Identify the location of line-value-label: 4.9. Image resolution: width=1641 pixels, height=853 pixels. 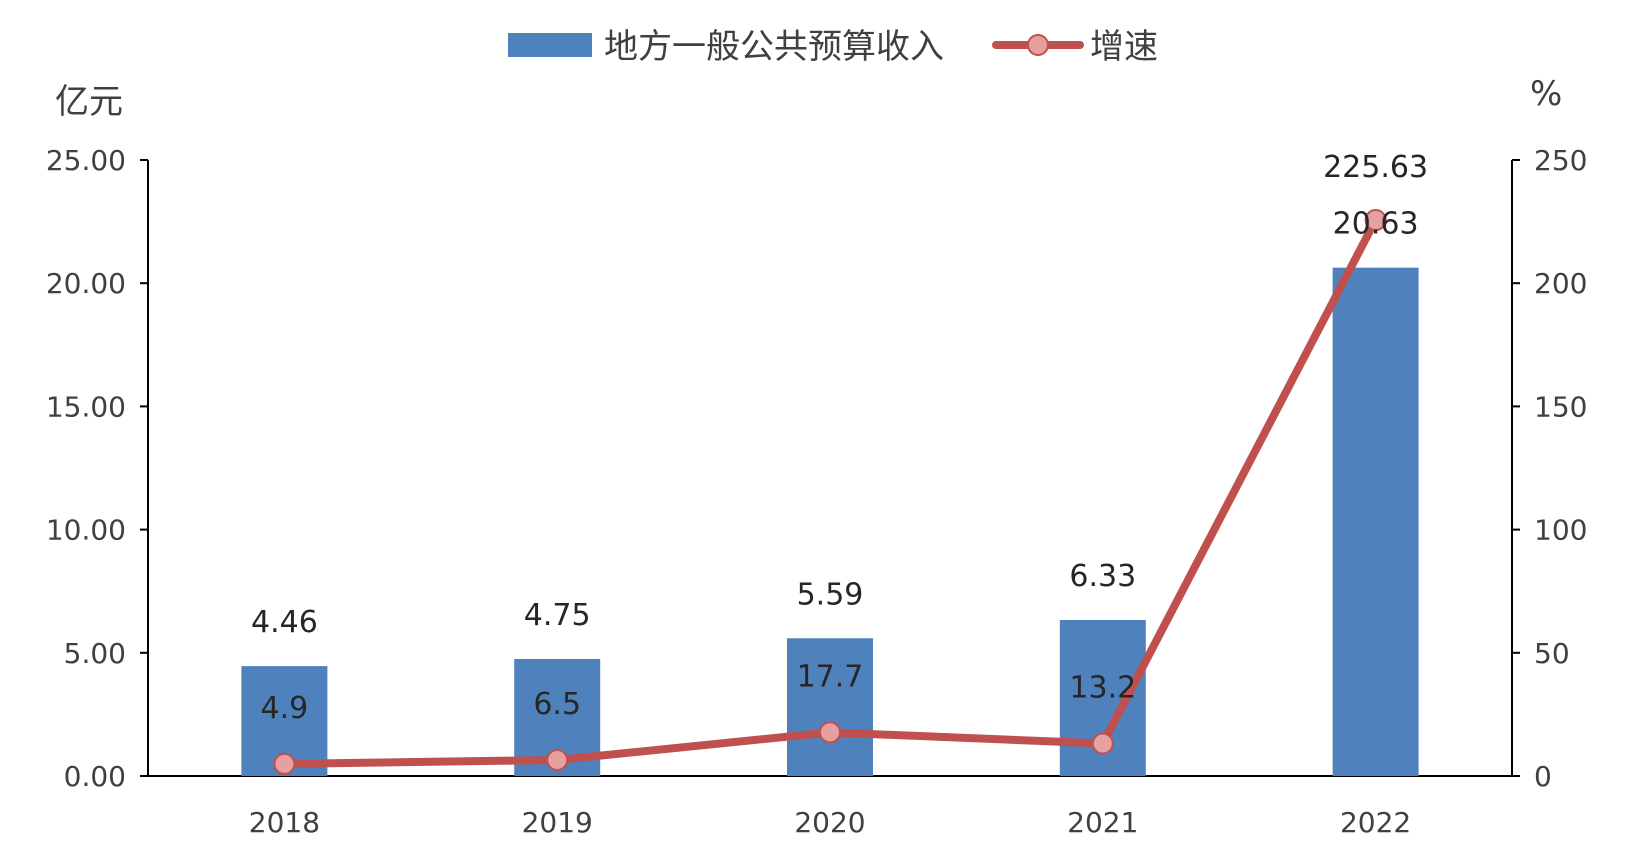
(285, 708).